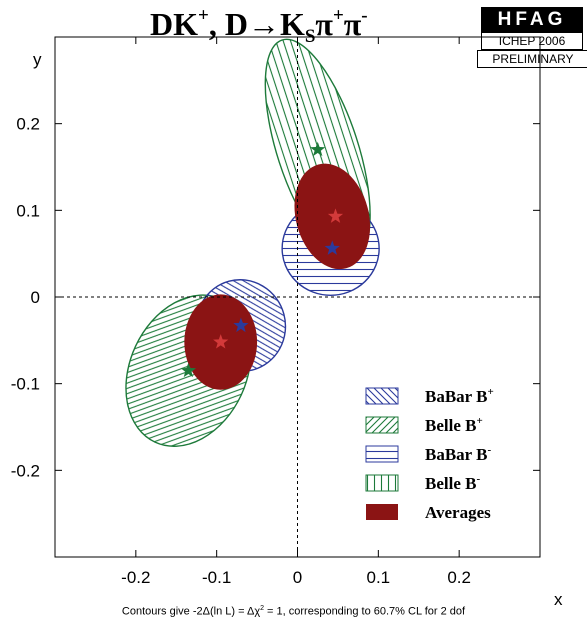  I want to click on title-pi1-sup: +, so click(338, 15).